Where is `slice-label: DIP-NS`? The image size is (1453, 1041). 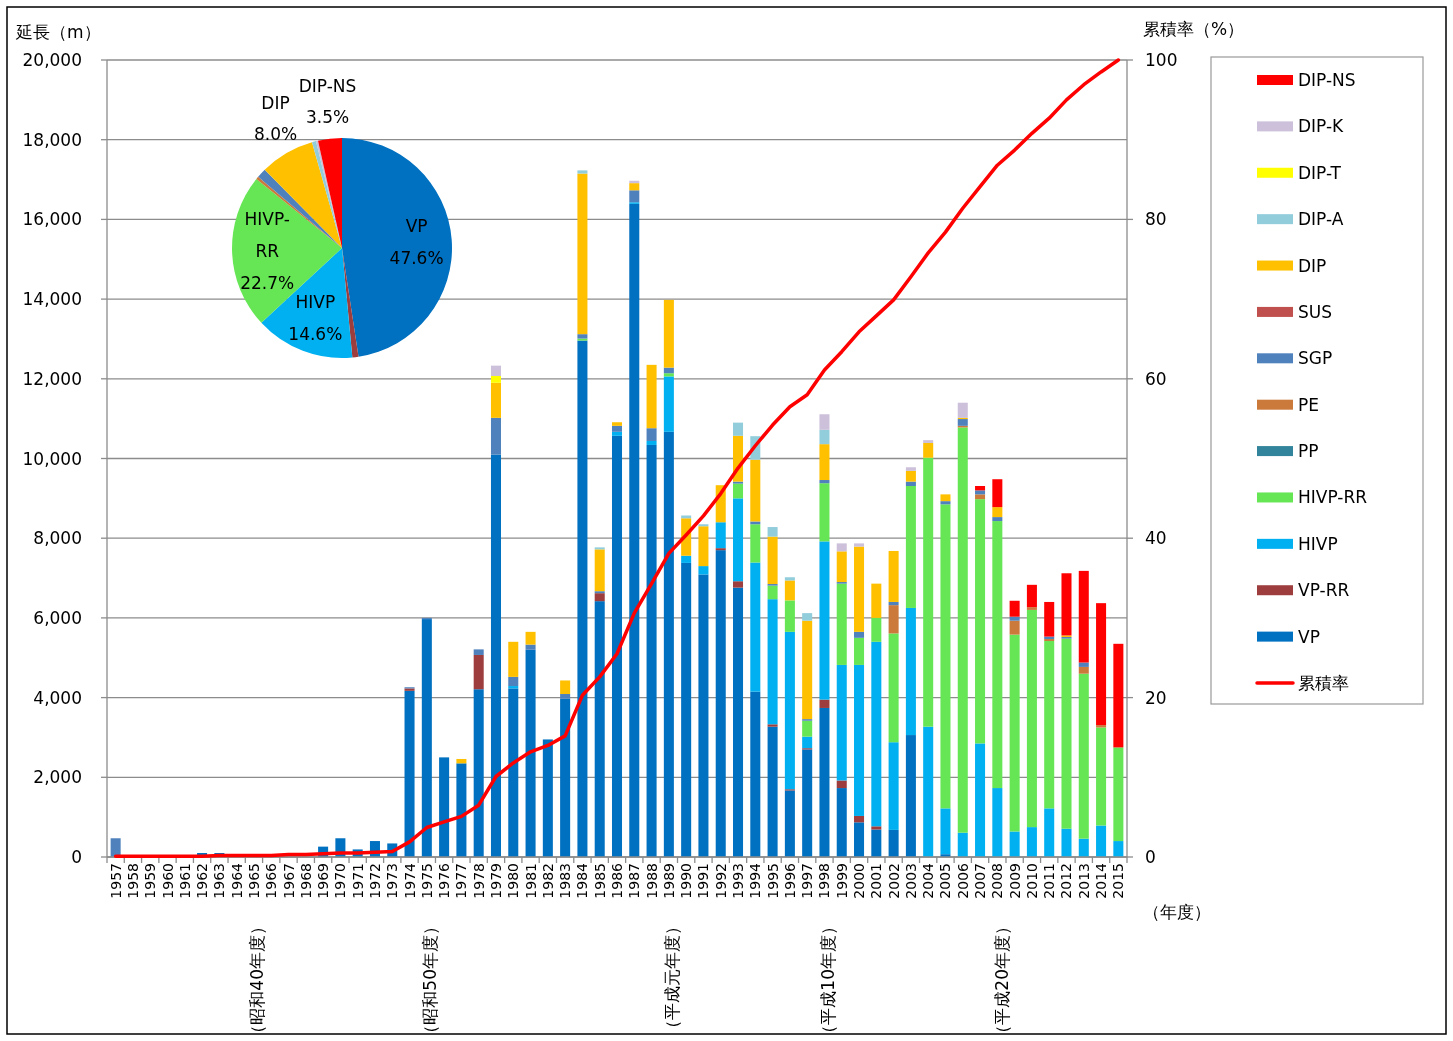
slice-label: DIP-NS is located at coordinates (327, 85).